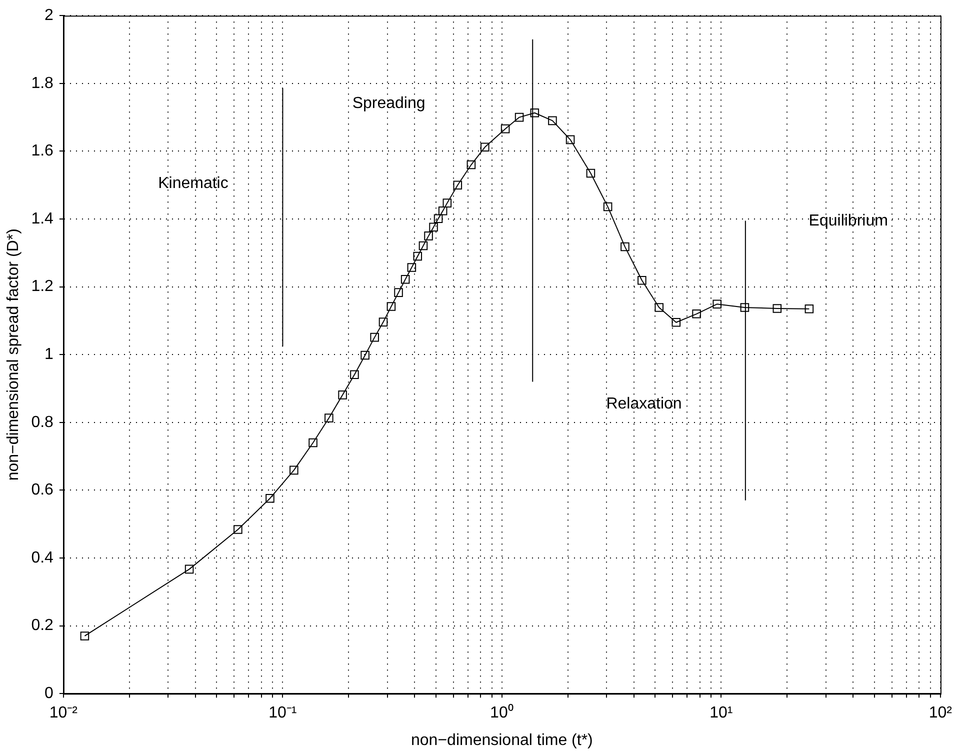 The height and width of the screenshot is (756, 958). I want to click on y-tick-label: 0.2, so click(42, 625).